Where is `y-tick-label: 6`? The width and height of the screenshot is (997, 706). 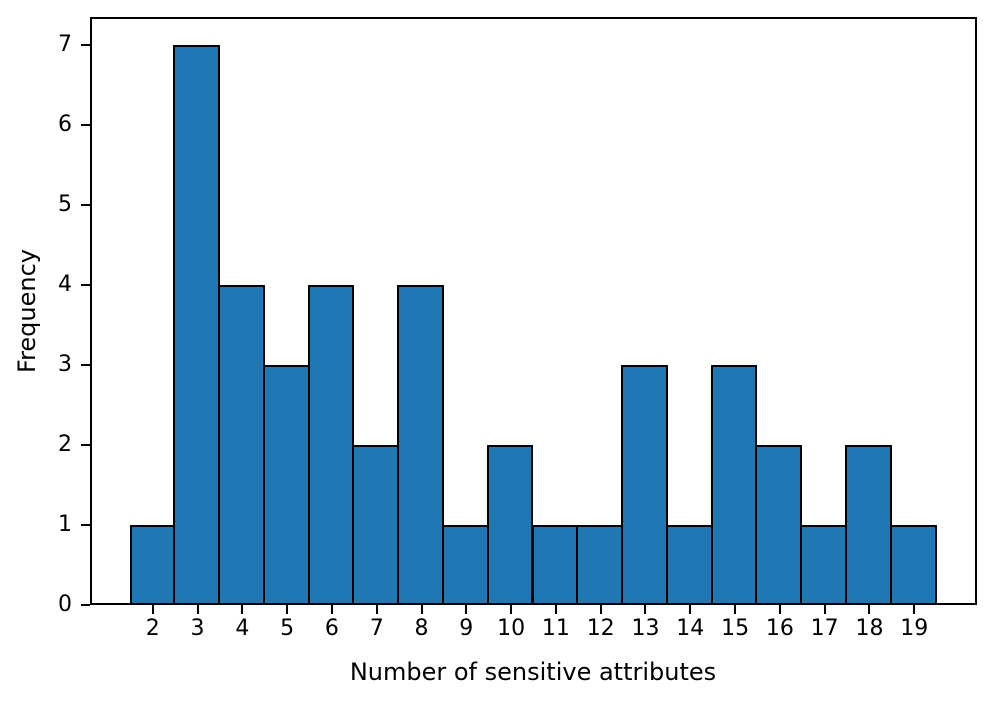
y-tick-label: 6 is located at coordinates (65, 124).